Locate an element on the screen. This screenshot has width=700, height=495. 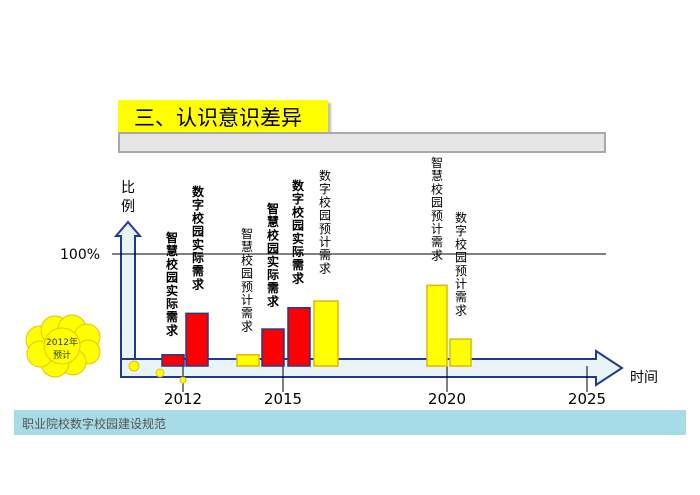
x-tick-label: 2025 is located at coordinates (587, 399).